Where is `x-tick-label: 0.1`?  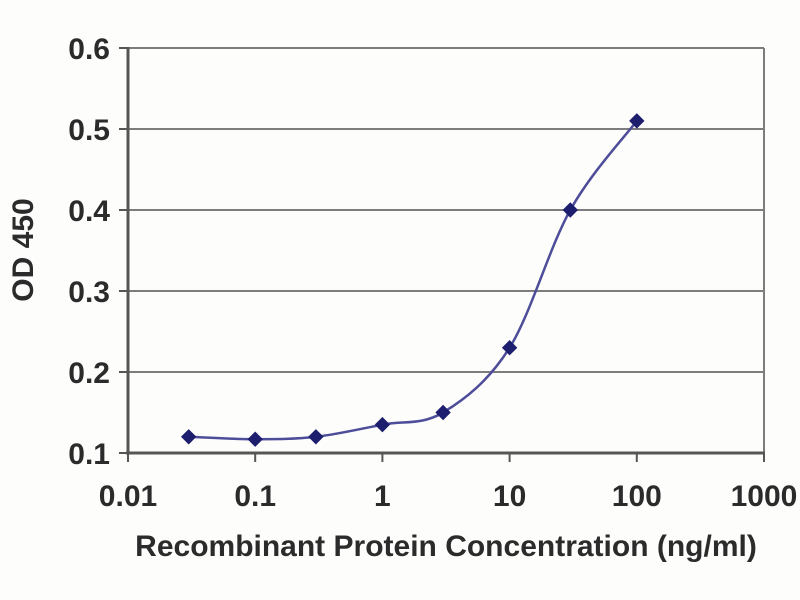
x-tick-label: 0.1 is located at coordinates (255, 496).